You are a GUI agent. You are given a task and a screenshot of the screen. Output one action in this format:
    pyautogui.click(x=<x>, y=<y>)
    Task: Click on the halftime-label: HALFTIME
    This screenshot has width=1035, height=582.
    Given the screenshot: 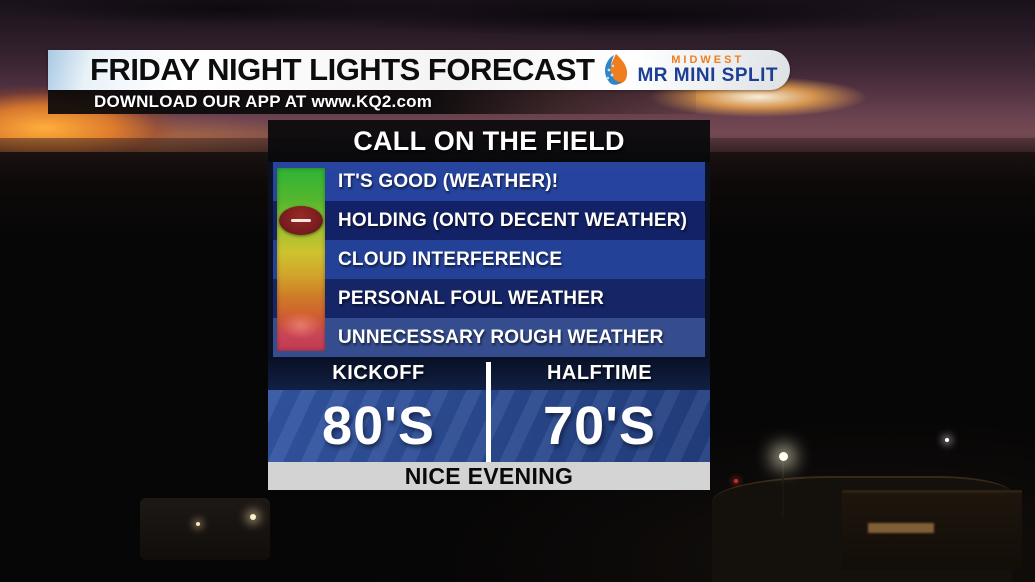 What is the action you would take?
    pyautogui.click(x=599, y=373)
    